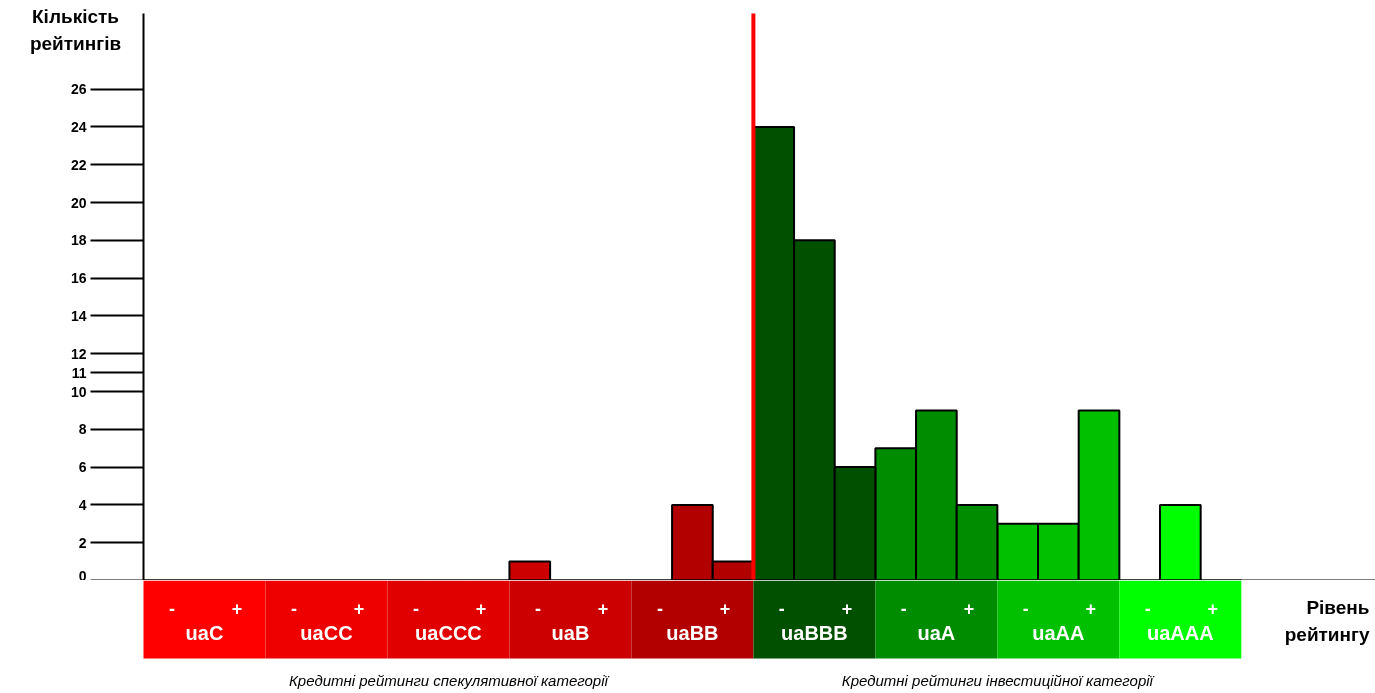 The height and width of the screenshot is (693, 1375). I want to click on y-tick-label: 10, so click(78, 391).